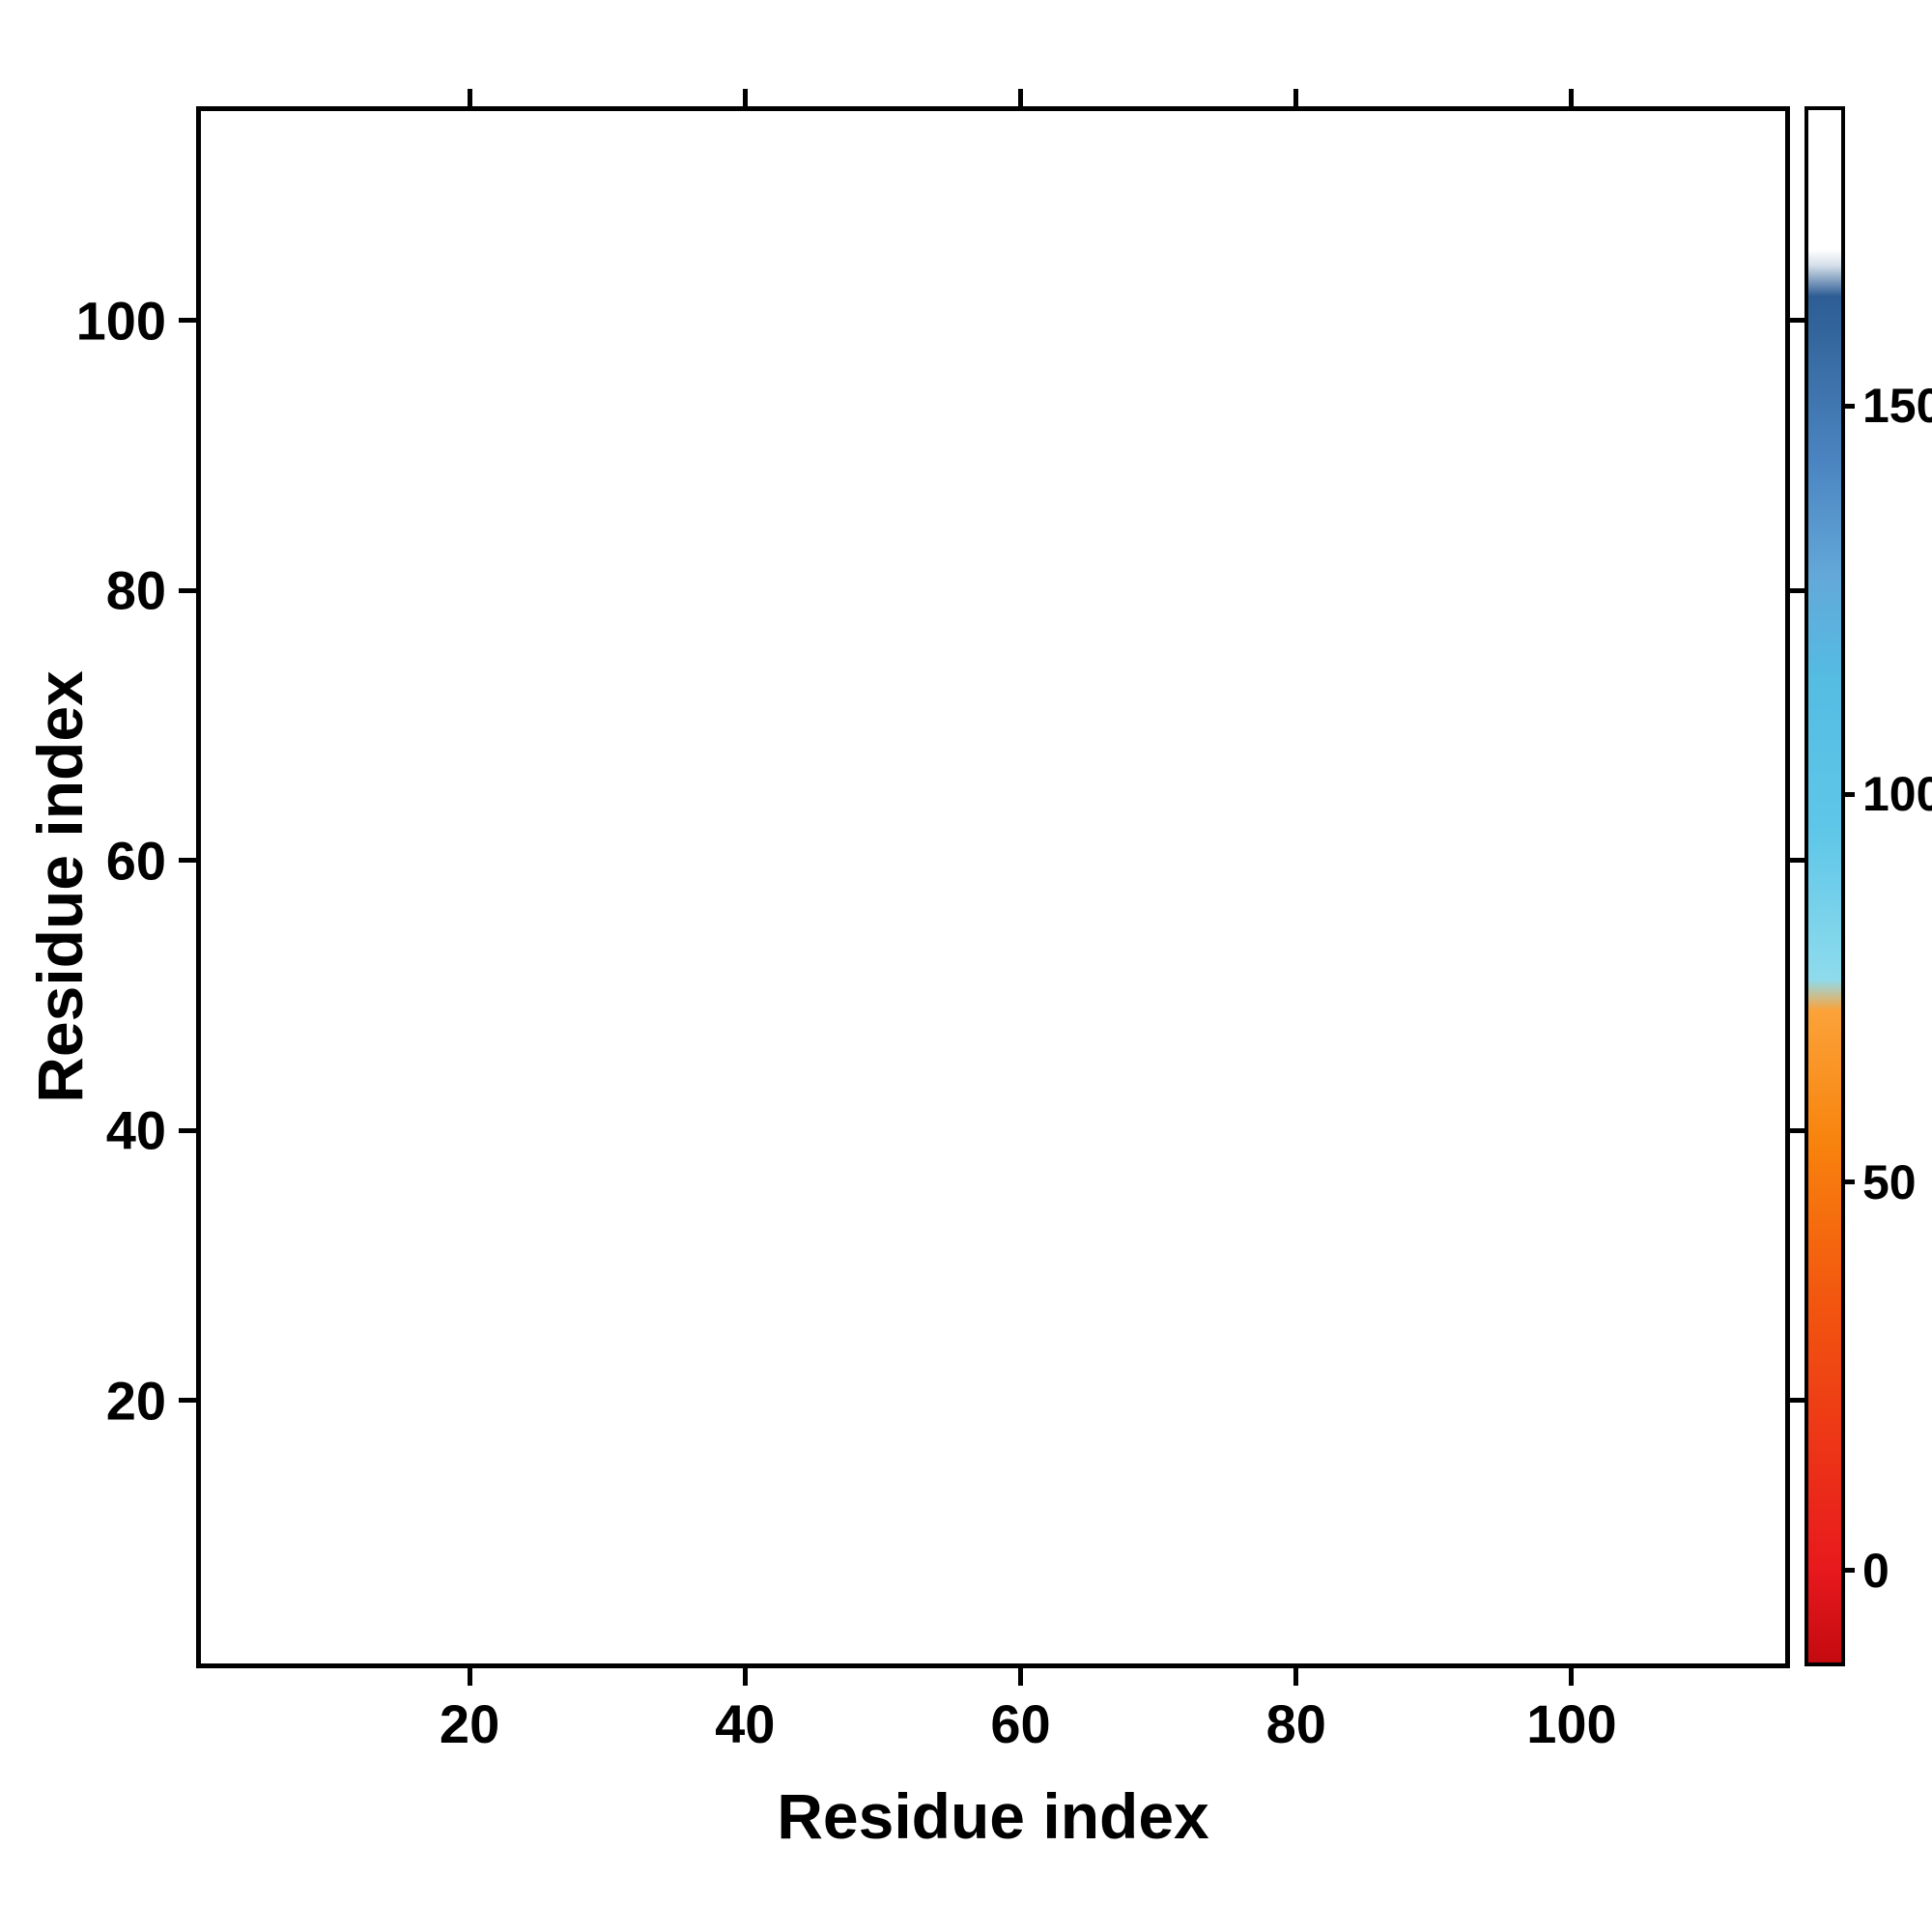 This screenshot has height=1932, width=1932. I want to click on y-axis-label: Residue index, so click(60, 886).